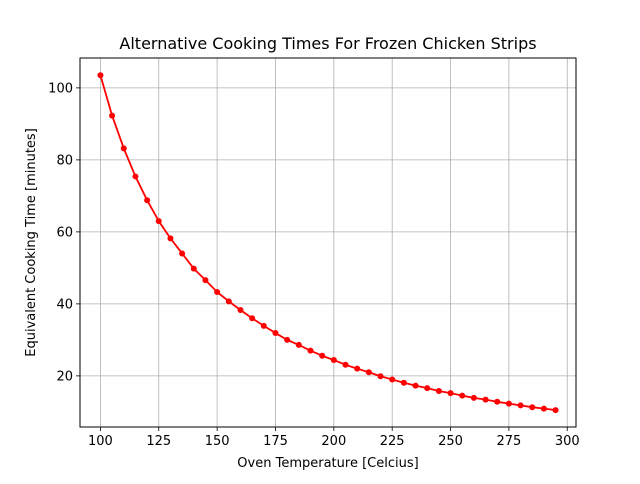  Describe the element at coordinates (392, 441) in the screenshot. I see `x-tick-label: 225` at that location.